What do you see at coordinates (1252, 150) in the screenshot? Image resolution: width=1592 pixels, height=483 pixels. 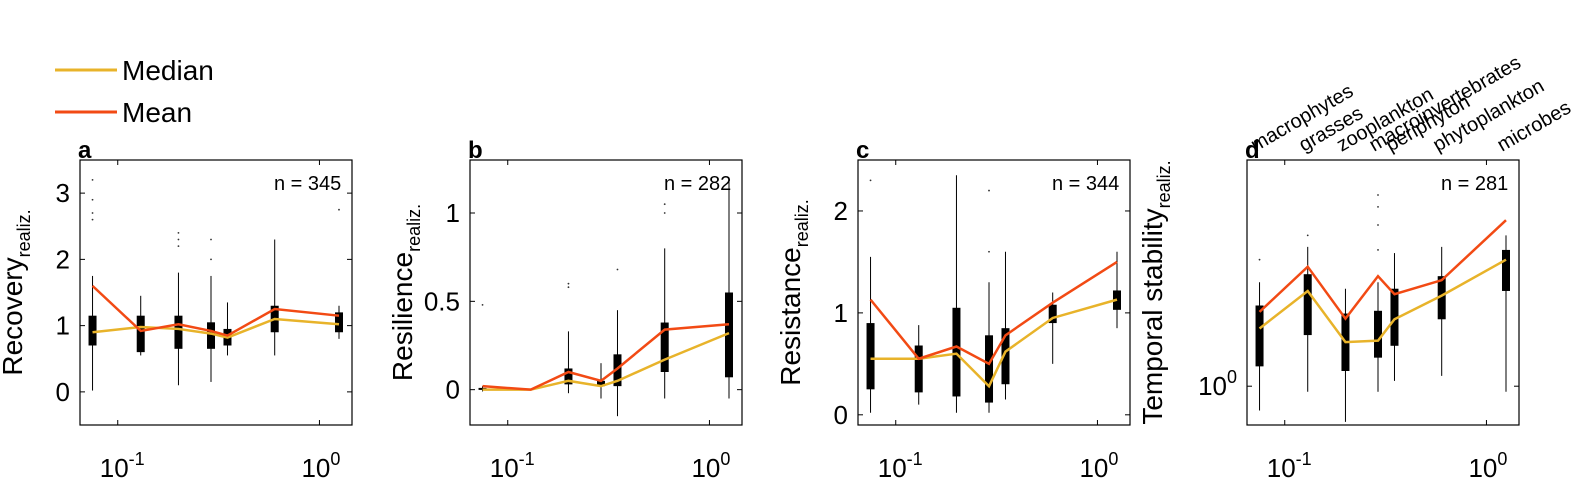 I see `panel-letter: d` at bounding box center [1252, 150].